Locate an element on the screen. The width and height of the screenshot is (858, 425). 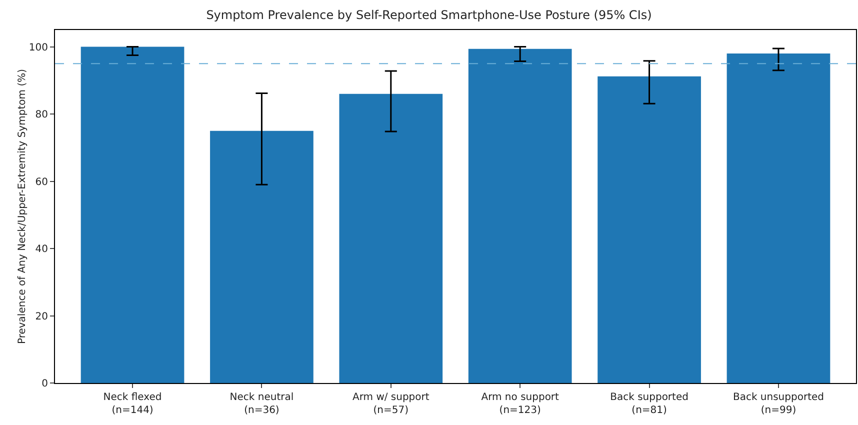
x-tick-label: Neck flexed (n=144) is located at coordinates (132, 404).